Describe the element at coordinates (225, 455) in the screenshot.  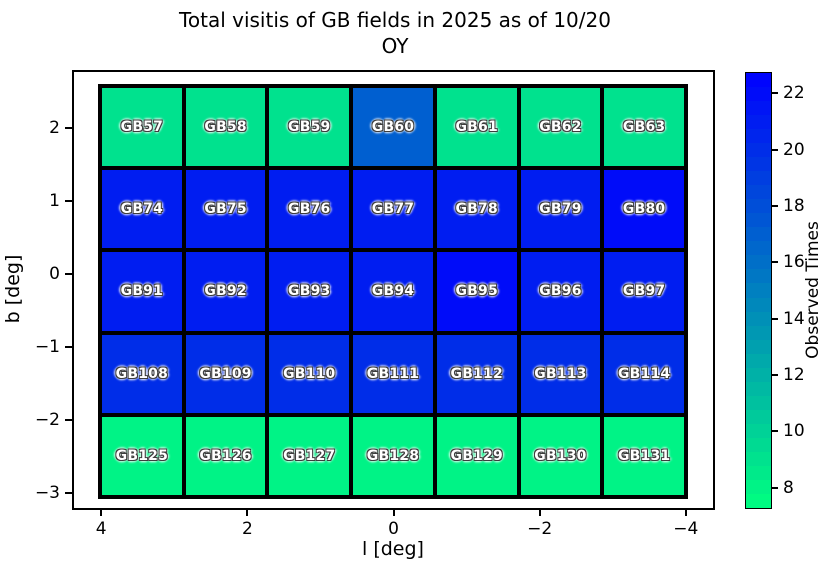
I see `cell-label: GB126` at that location.